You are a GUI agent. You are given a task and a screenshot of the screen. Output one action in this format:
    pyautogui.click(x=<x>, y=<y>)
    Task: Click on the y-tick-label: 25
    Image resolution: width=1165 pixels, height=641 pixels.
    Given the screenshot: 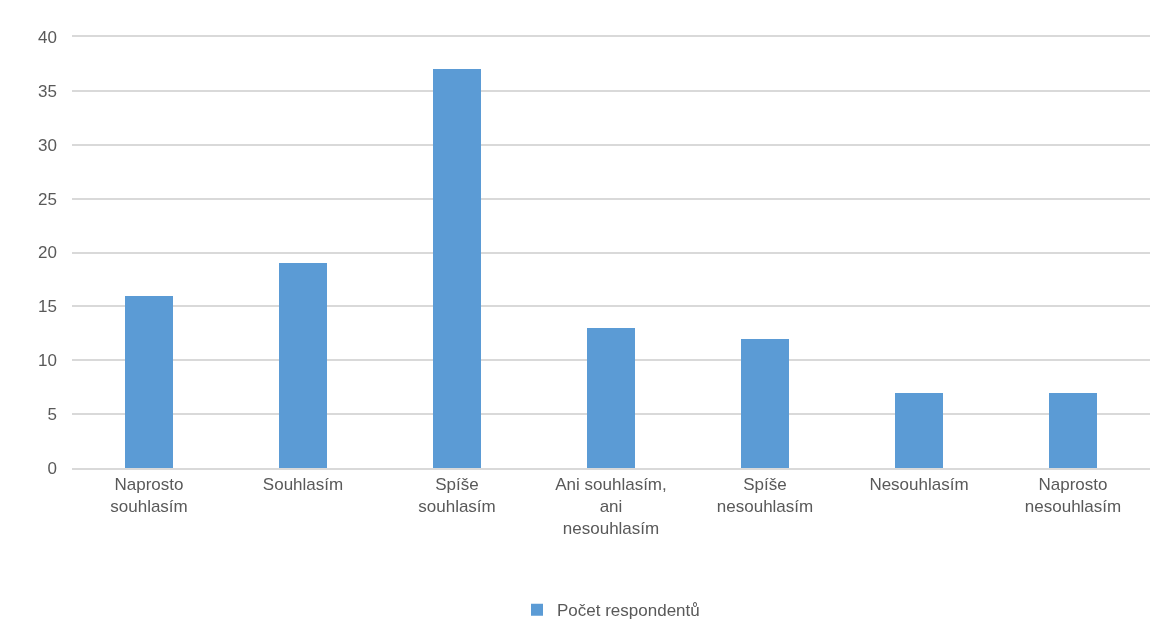 What is the action you would take?
    pyautogui.click(x=47, y=199)
    